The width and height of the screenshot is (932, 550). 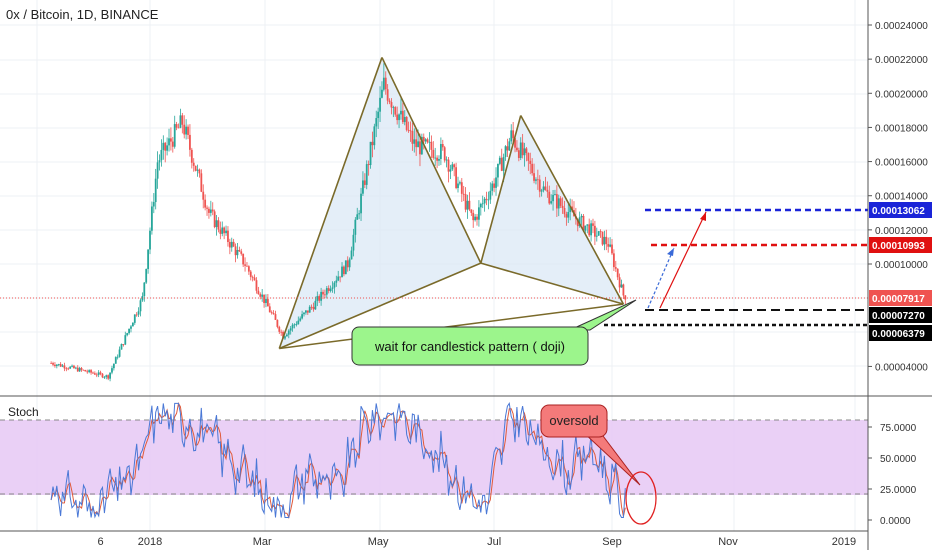 I want to click on price-tag-label: 0.00007917, so click(x=898, y=299).